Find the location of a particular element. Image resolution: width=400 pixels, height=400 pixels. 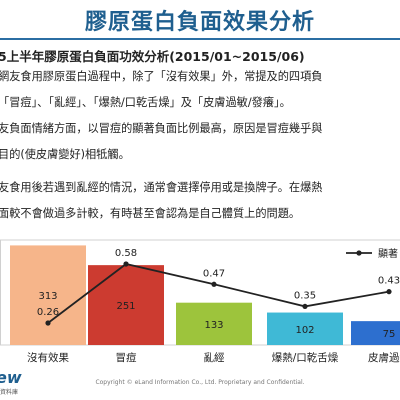

line-value-label: 0.35 is located at coordinates (305, 295).